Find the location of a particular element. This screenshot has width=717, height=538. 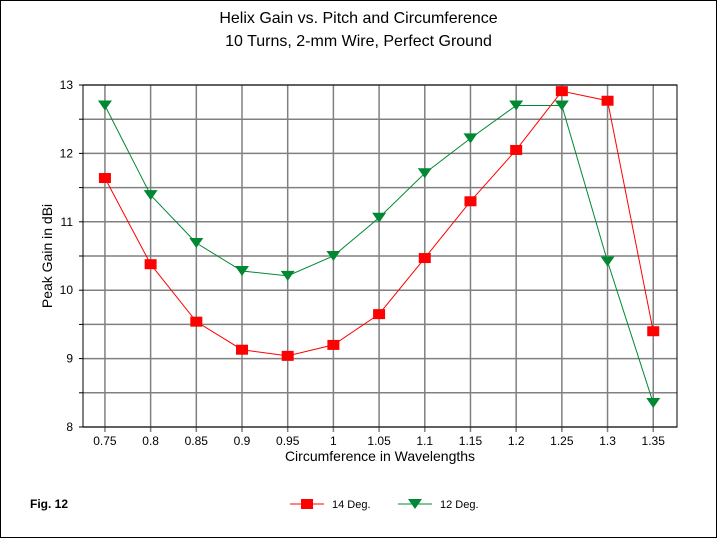

x-axis-label: Circumference in Wavelengths is located at coordinates (380, 456).